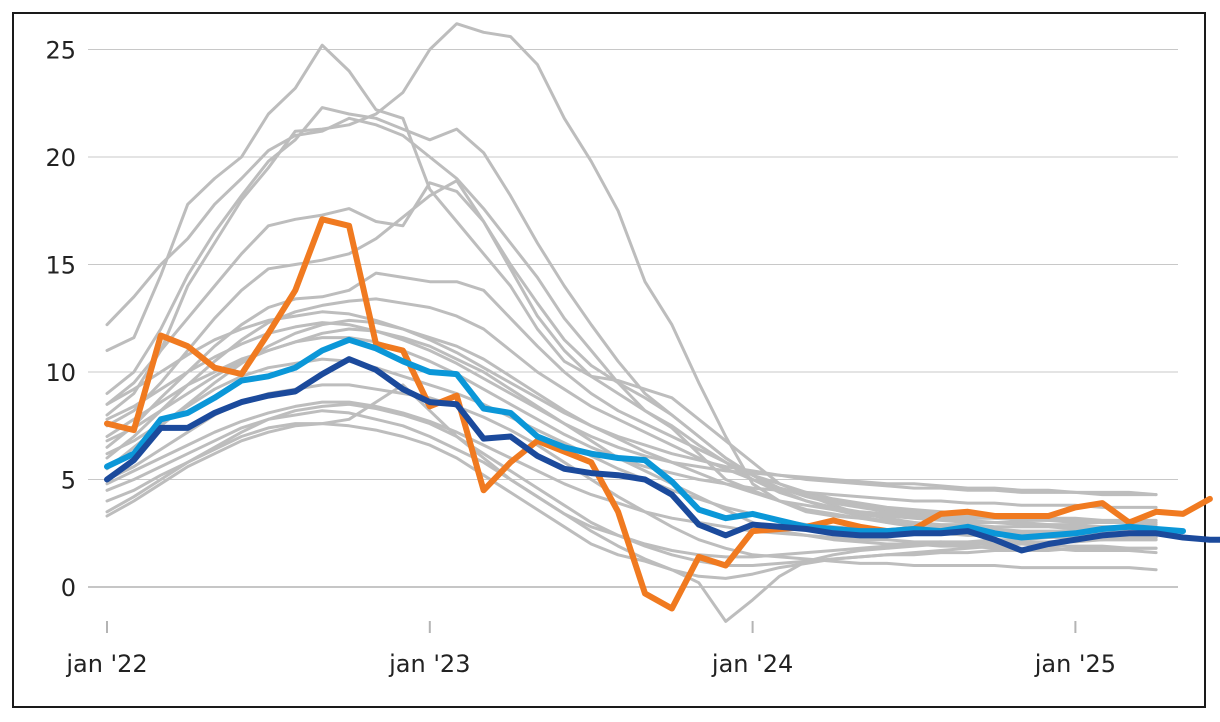 Image resolution: width=1220 pixels, height=722 pixels. What do you see at coordinates (106, 664) in the screenshot?
I see `x-tick-label-0: jan '22` at bounding box center [106, 664].